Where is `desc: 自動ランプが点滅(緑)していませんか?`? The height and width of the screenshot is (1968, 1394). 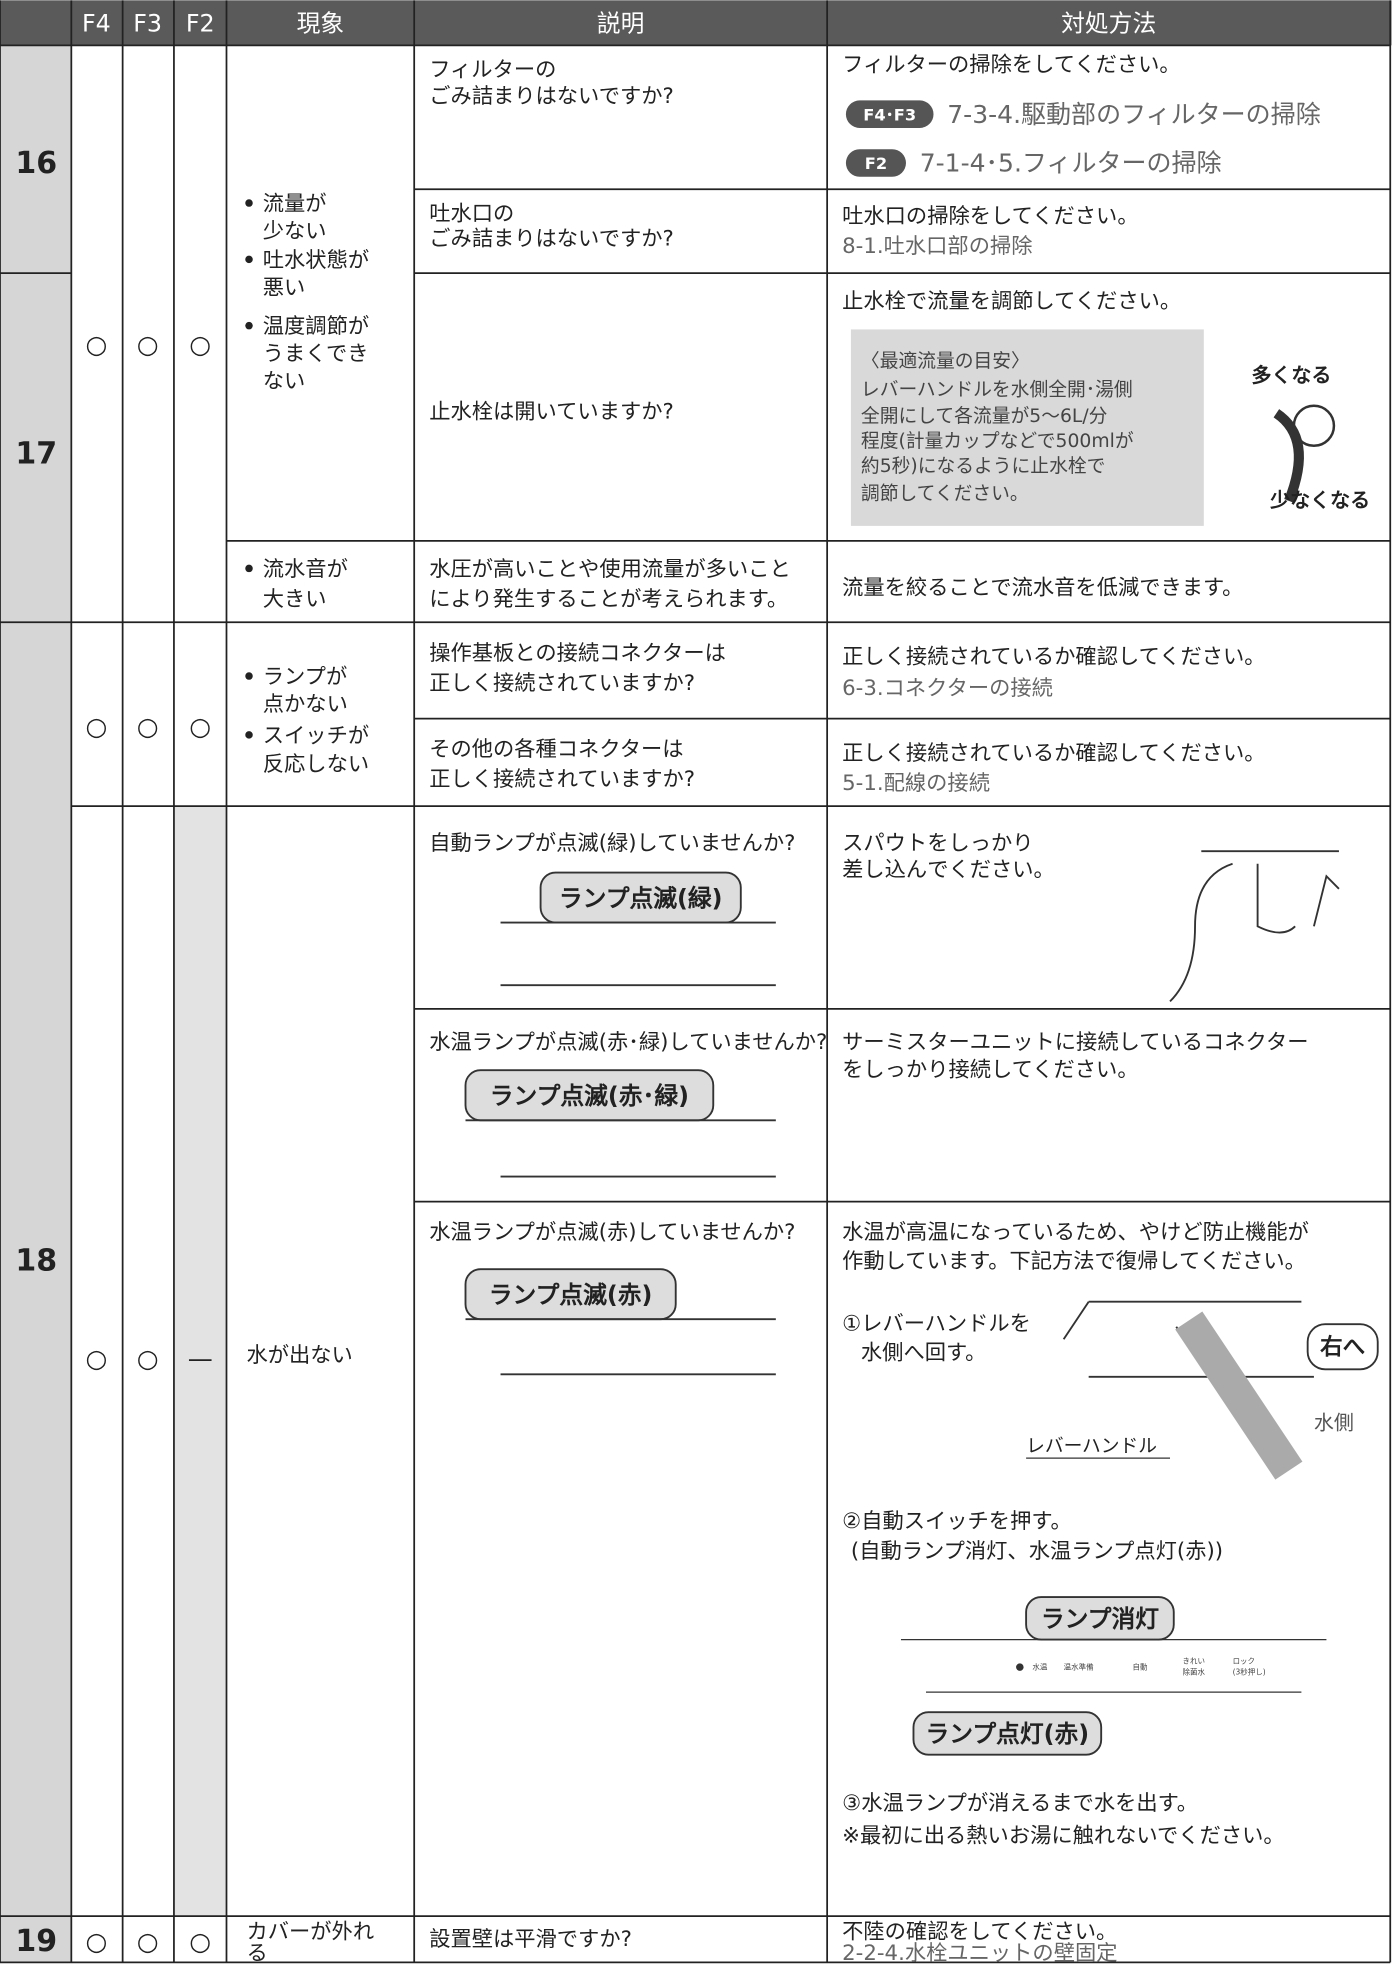 desc: 自動ランプが点滅(緑)していませんか? is located at coordinates (612, 843).